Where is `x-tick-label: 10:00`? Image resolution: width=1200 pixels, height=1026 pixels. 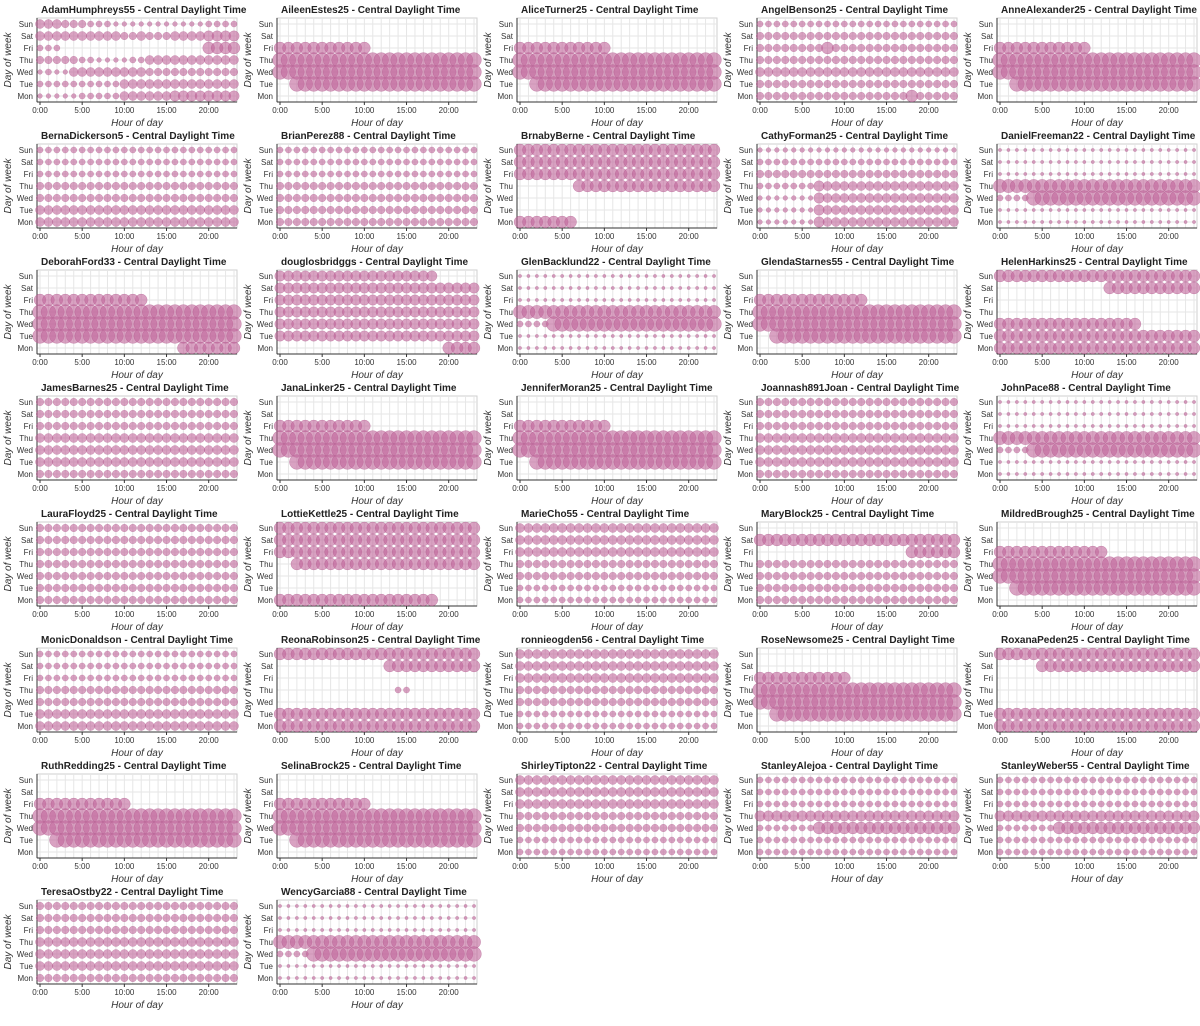
x-tick-label: 10:00 is located at coordinates (1084, 614).